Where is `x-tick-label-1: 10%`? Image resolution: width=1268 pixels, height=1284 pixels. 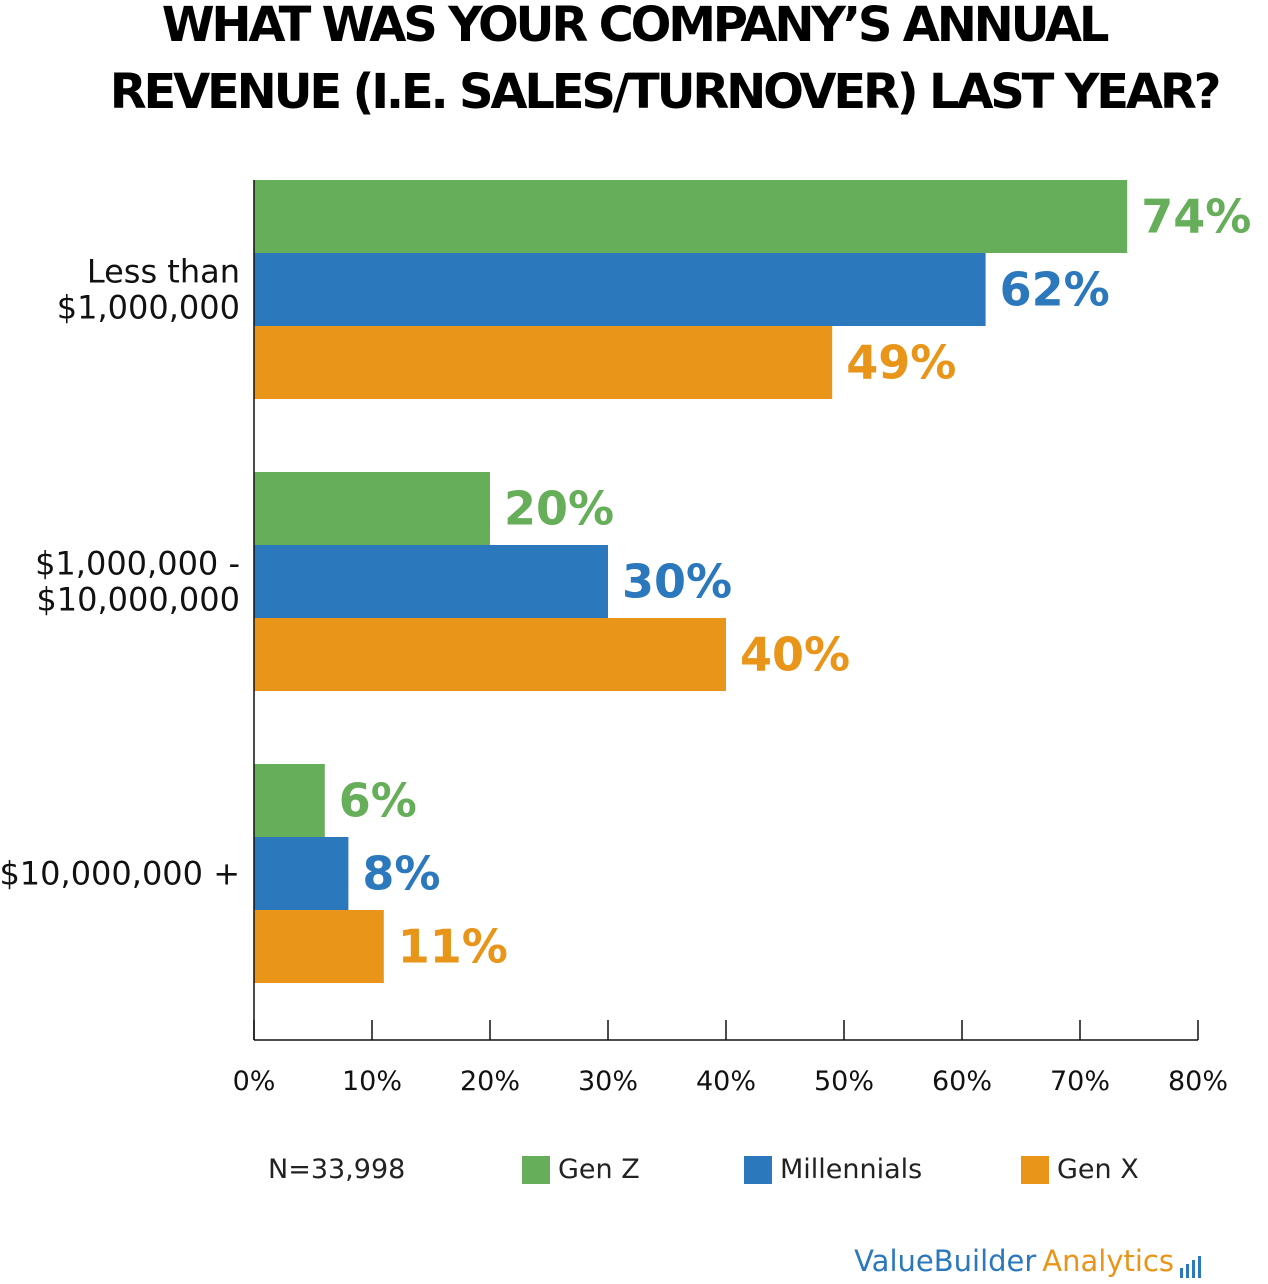
x-tick-label-1: 10% is located at coordinates (372, 1081).